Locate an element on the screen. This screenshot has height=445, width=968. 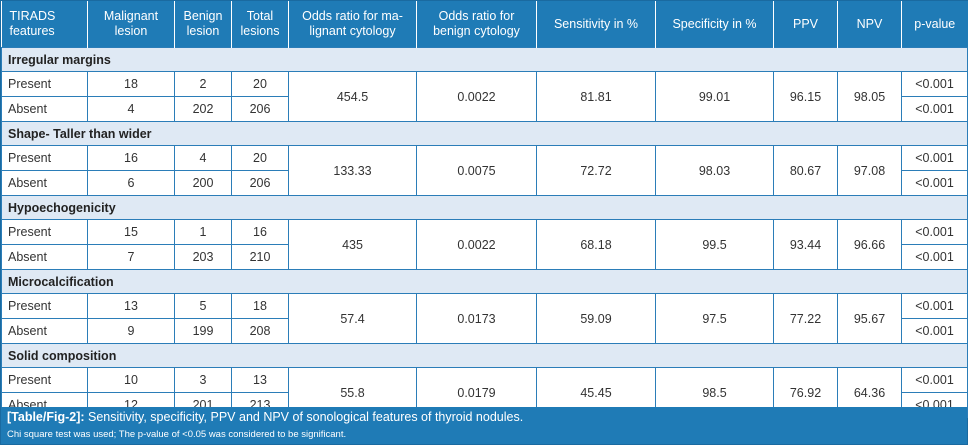
table-row: Absent 4 202 206 <0.001 is located at coordinates (484, 109).